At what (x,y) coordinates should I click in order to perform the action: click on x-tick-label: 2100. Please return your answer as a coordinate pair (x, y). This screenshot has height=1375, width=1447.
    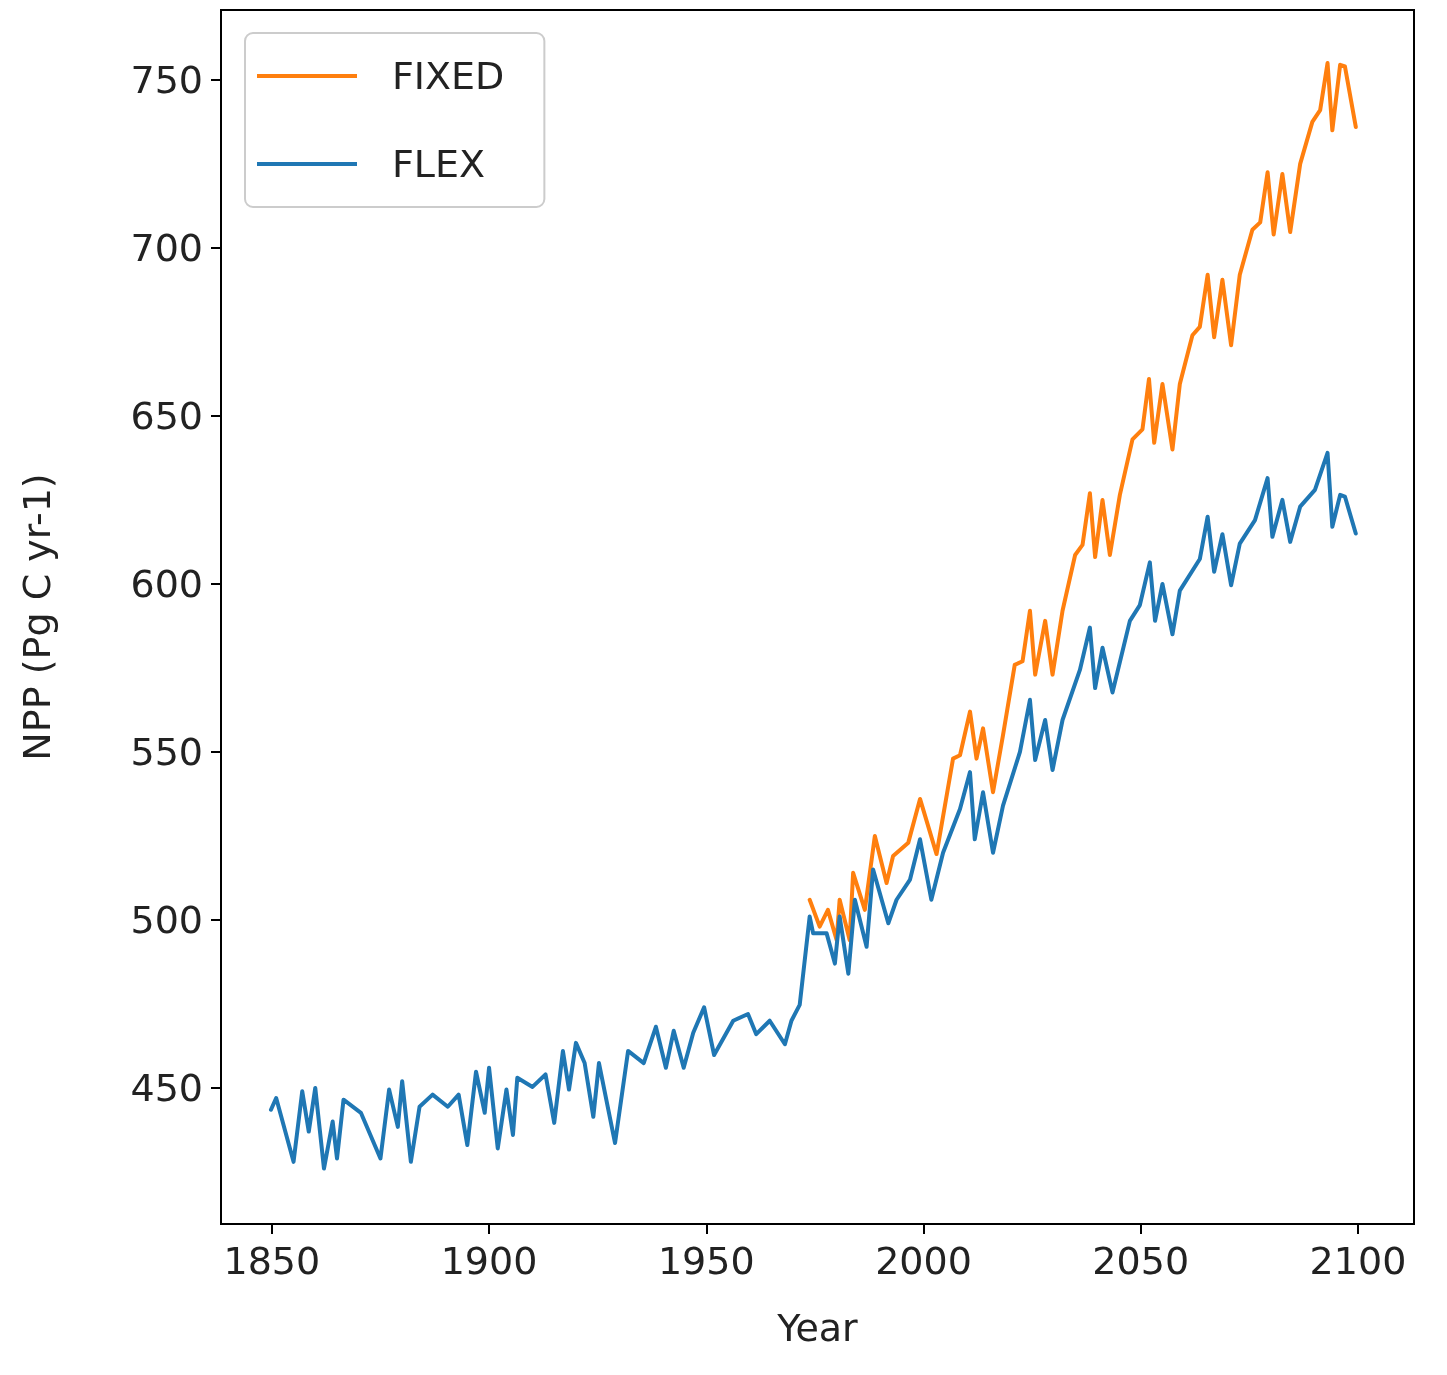
    Looking at the image, I should click on (1358, 1261).